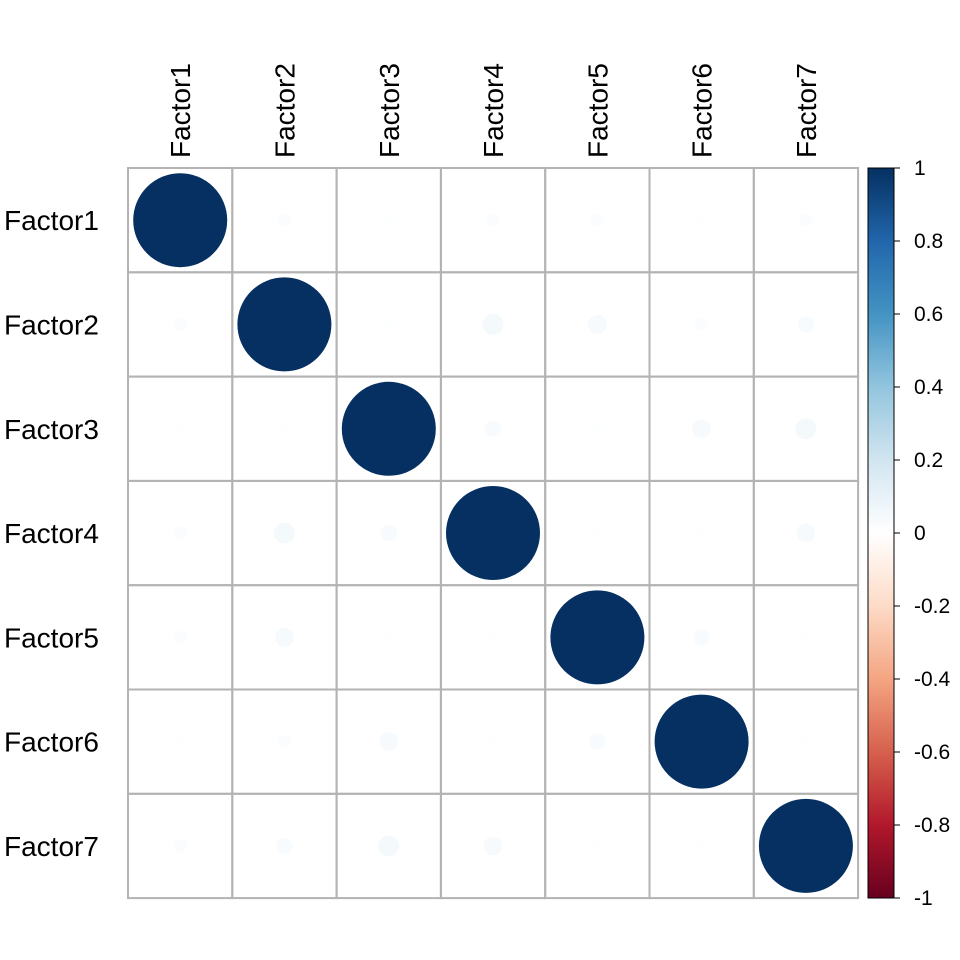  Describe the element at coordinates (51, 324) in the screenshot. I see `row-label-2: Factor2` at that location.